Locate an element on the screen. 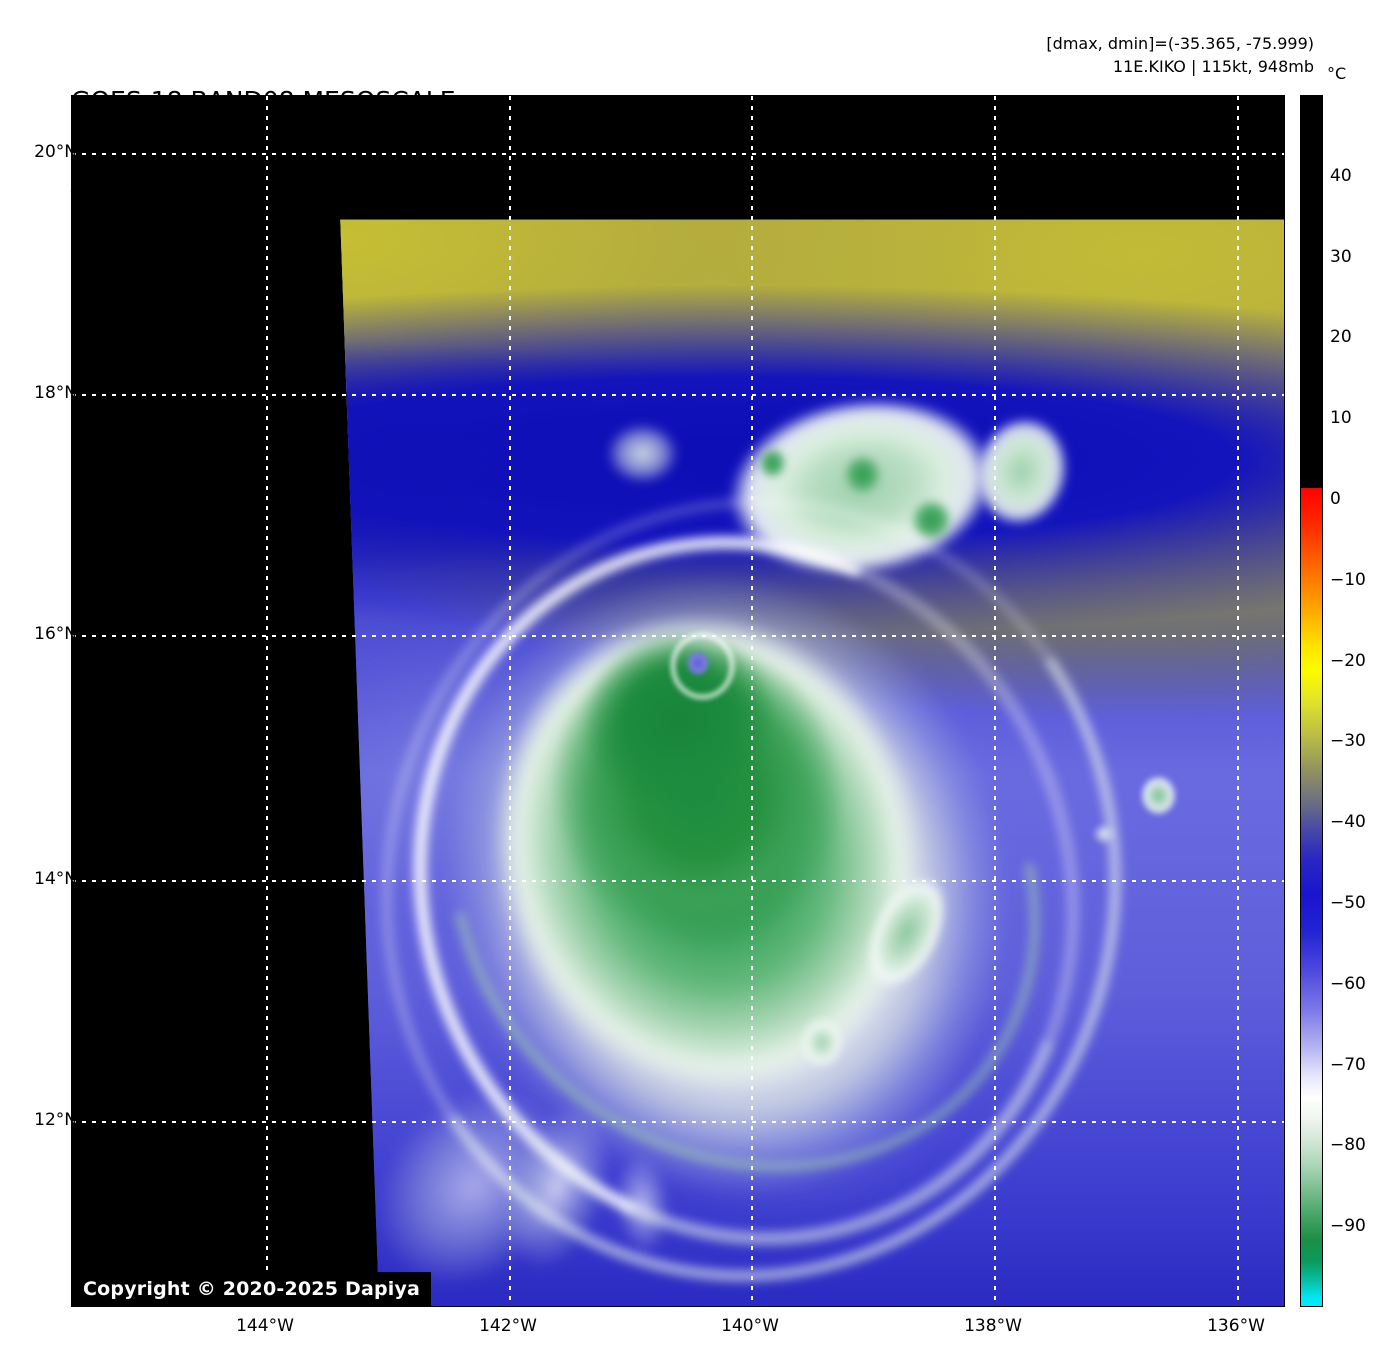 This screenshot has height=1359, width=1390. storm-info-label: 11E.KIKO | 115kt, 948mb is located at coordinates (1213, 66).